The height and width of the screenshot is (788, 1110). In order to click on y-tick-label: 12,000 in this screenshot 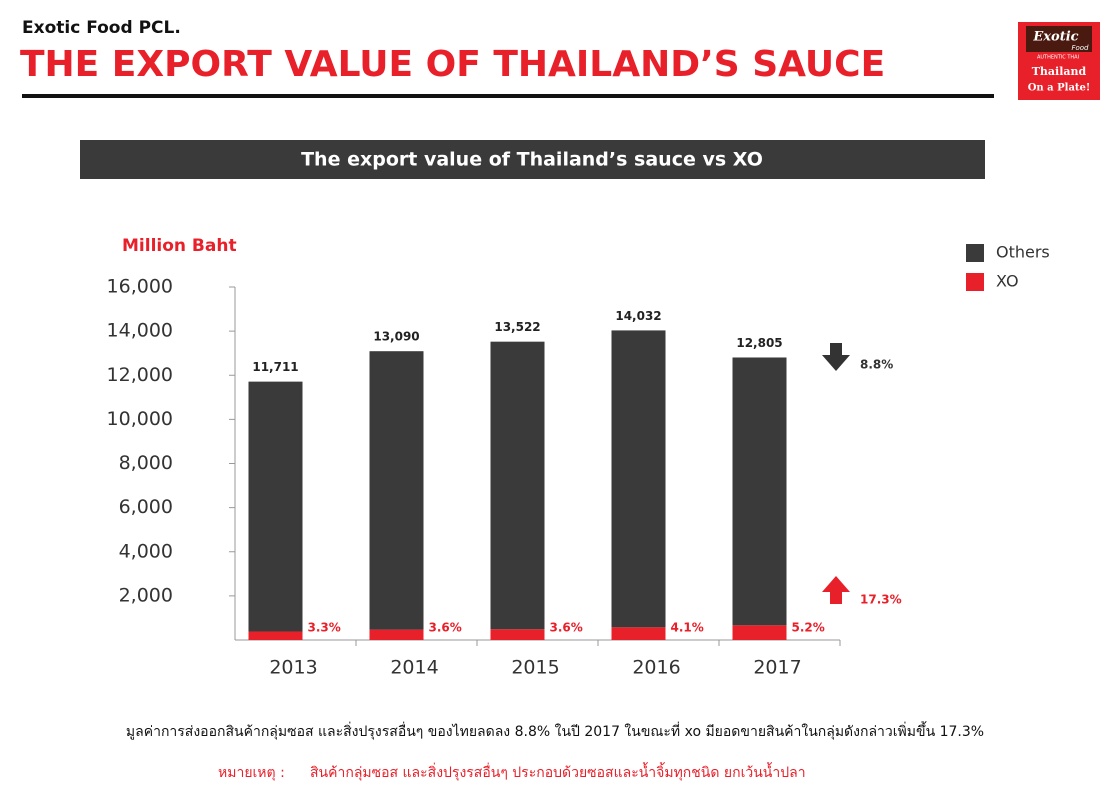, I will do `click(140, 375)`.